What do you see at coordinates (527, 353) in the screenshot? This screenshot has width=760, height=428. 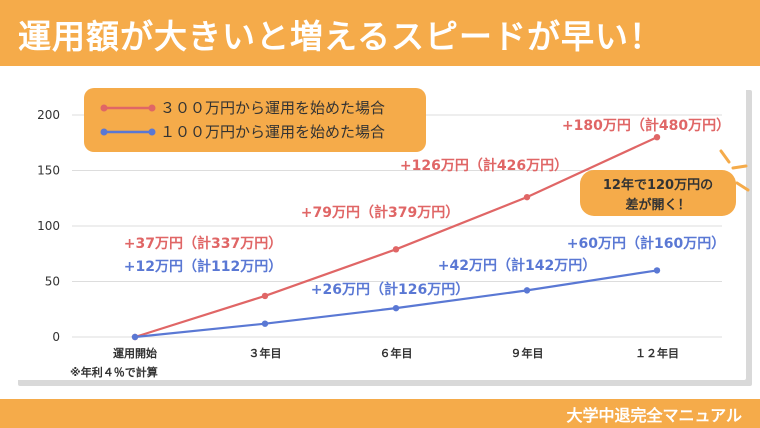 I see `x-tick-label: ９年目` at bounding box center [527, 353].